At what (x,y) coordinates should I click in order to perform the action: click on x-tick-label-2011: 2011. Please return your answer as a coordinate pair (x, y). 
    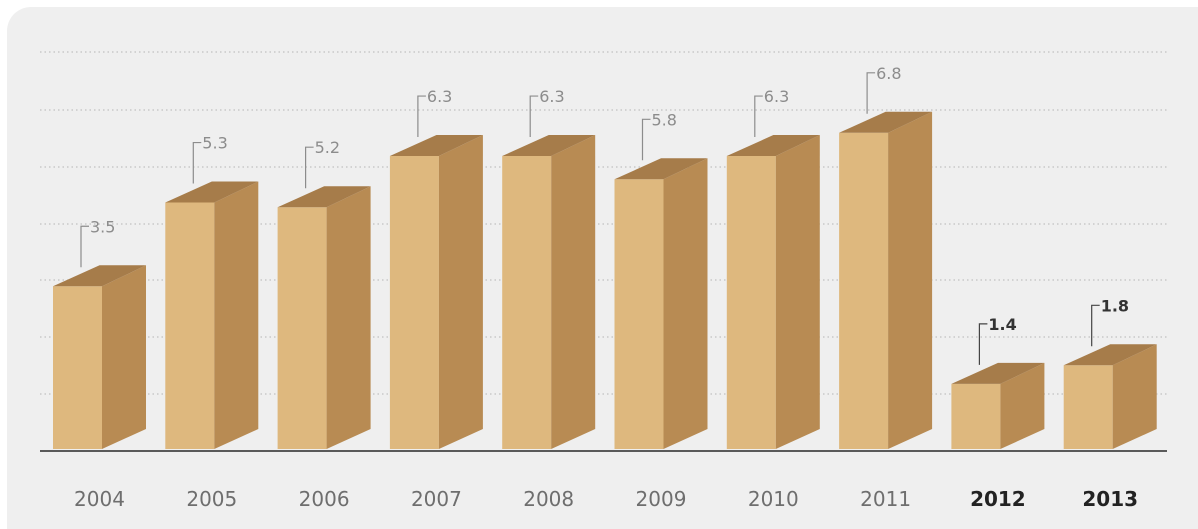
    Looking at the image, I should click on (885, 499).